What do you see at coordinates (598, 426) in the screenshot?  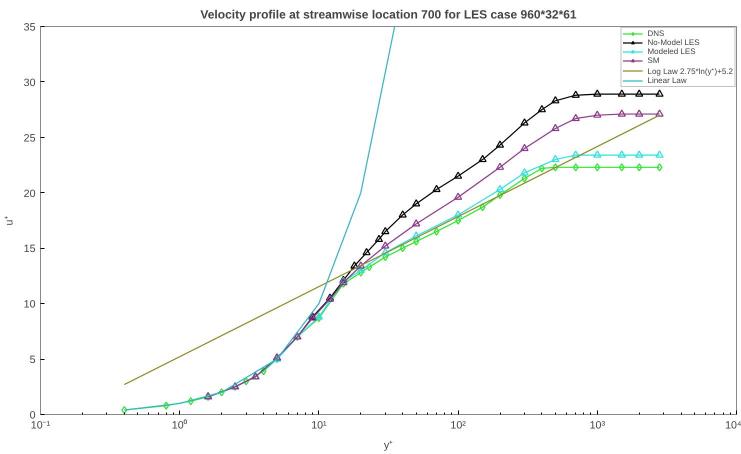 I see `x-tick-label: 10³` at bounding box center [598, 426].